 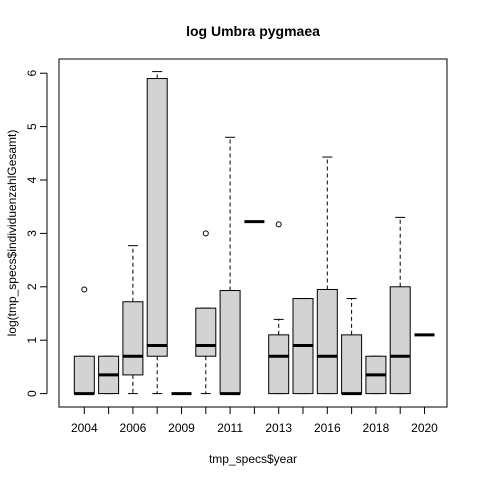 What do you see at coordinates (254, 420) in the screenshot?
I see `x-axis: 2004 2006 2009 2011 2013 2016 2018 2020` at bounding box center [254, 420].